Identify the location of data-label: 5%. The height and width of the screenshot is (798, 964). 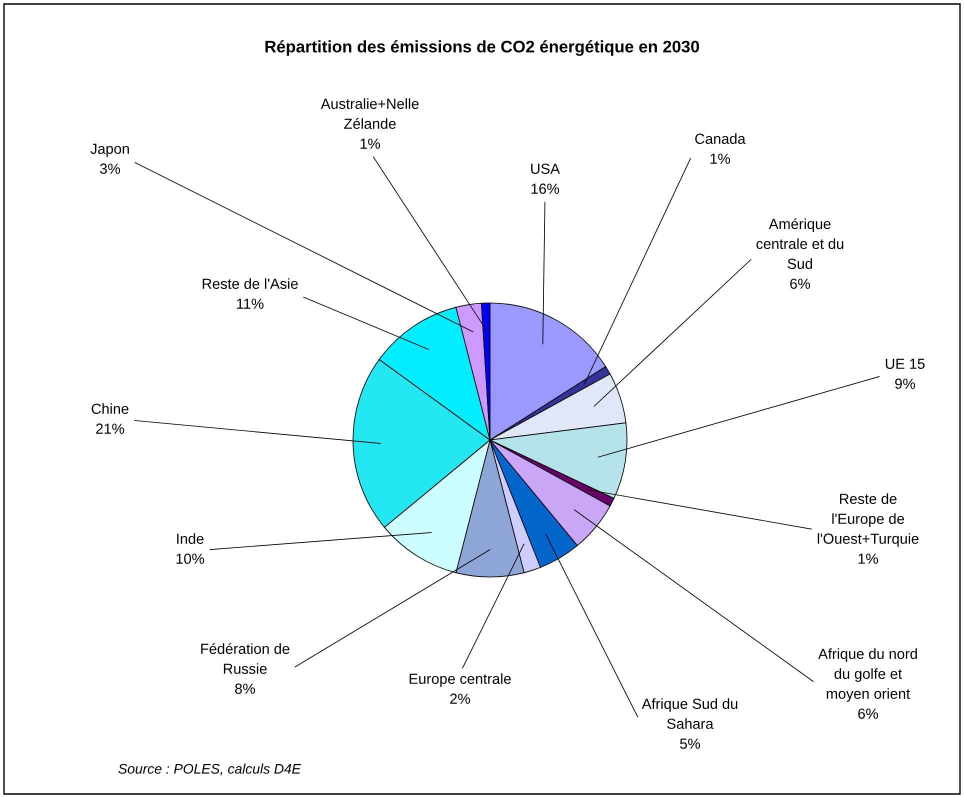
(690, 743).